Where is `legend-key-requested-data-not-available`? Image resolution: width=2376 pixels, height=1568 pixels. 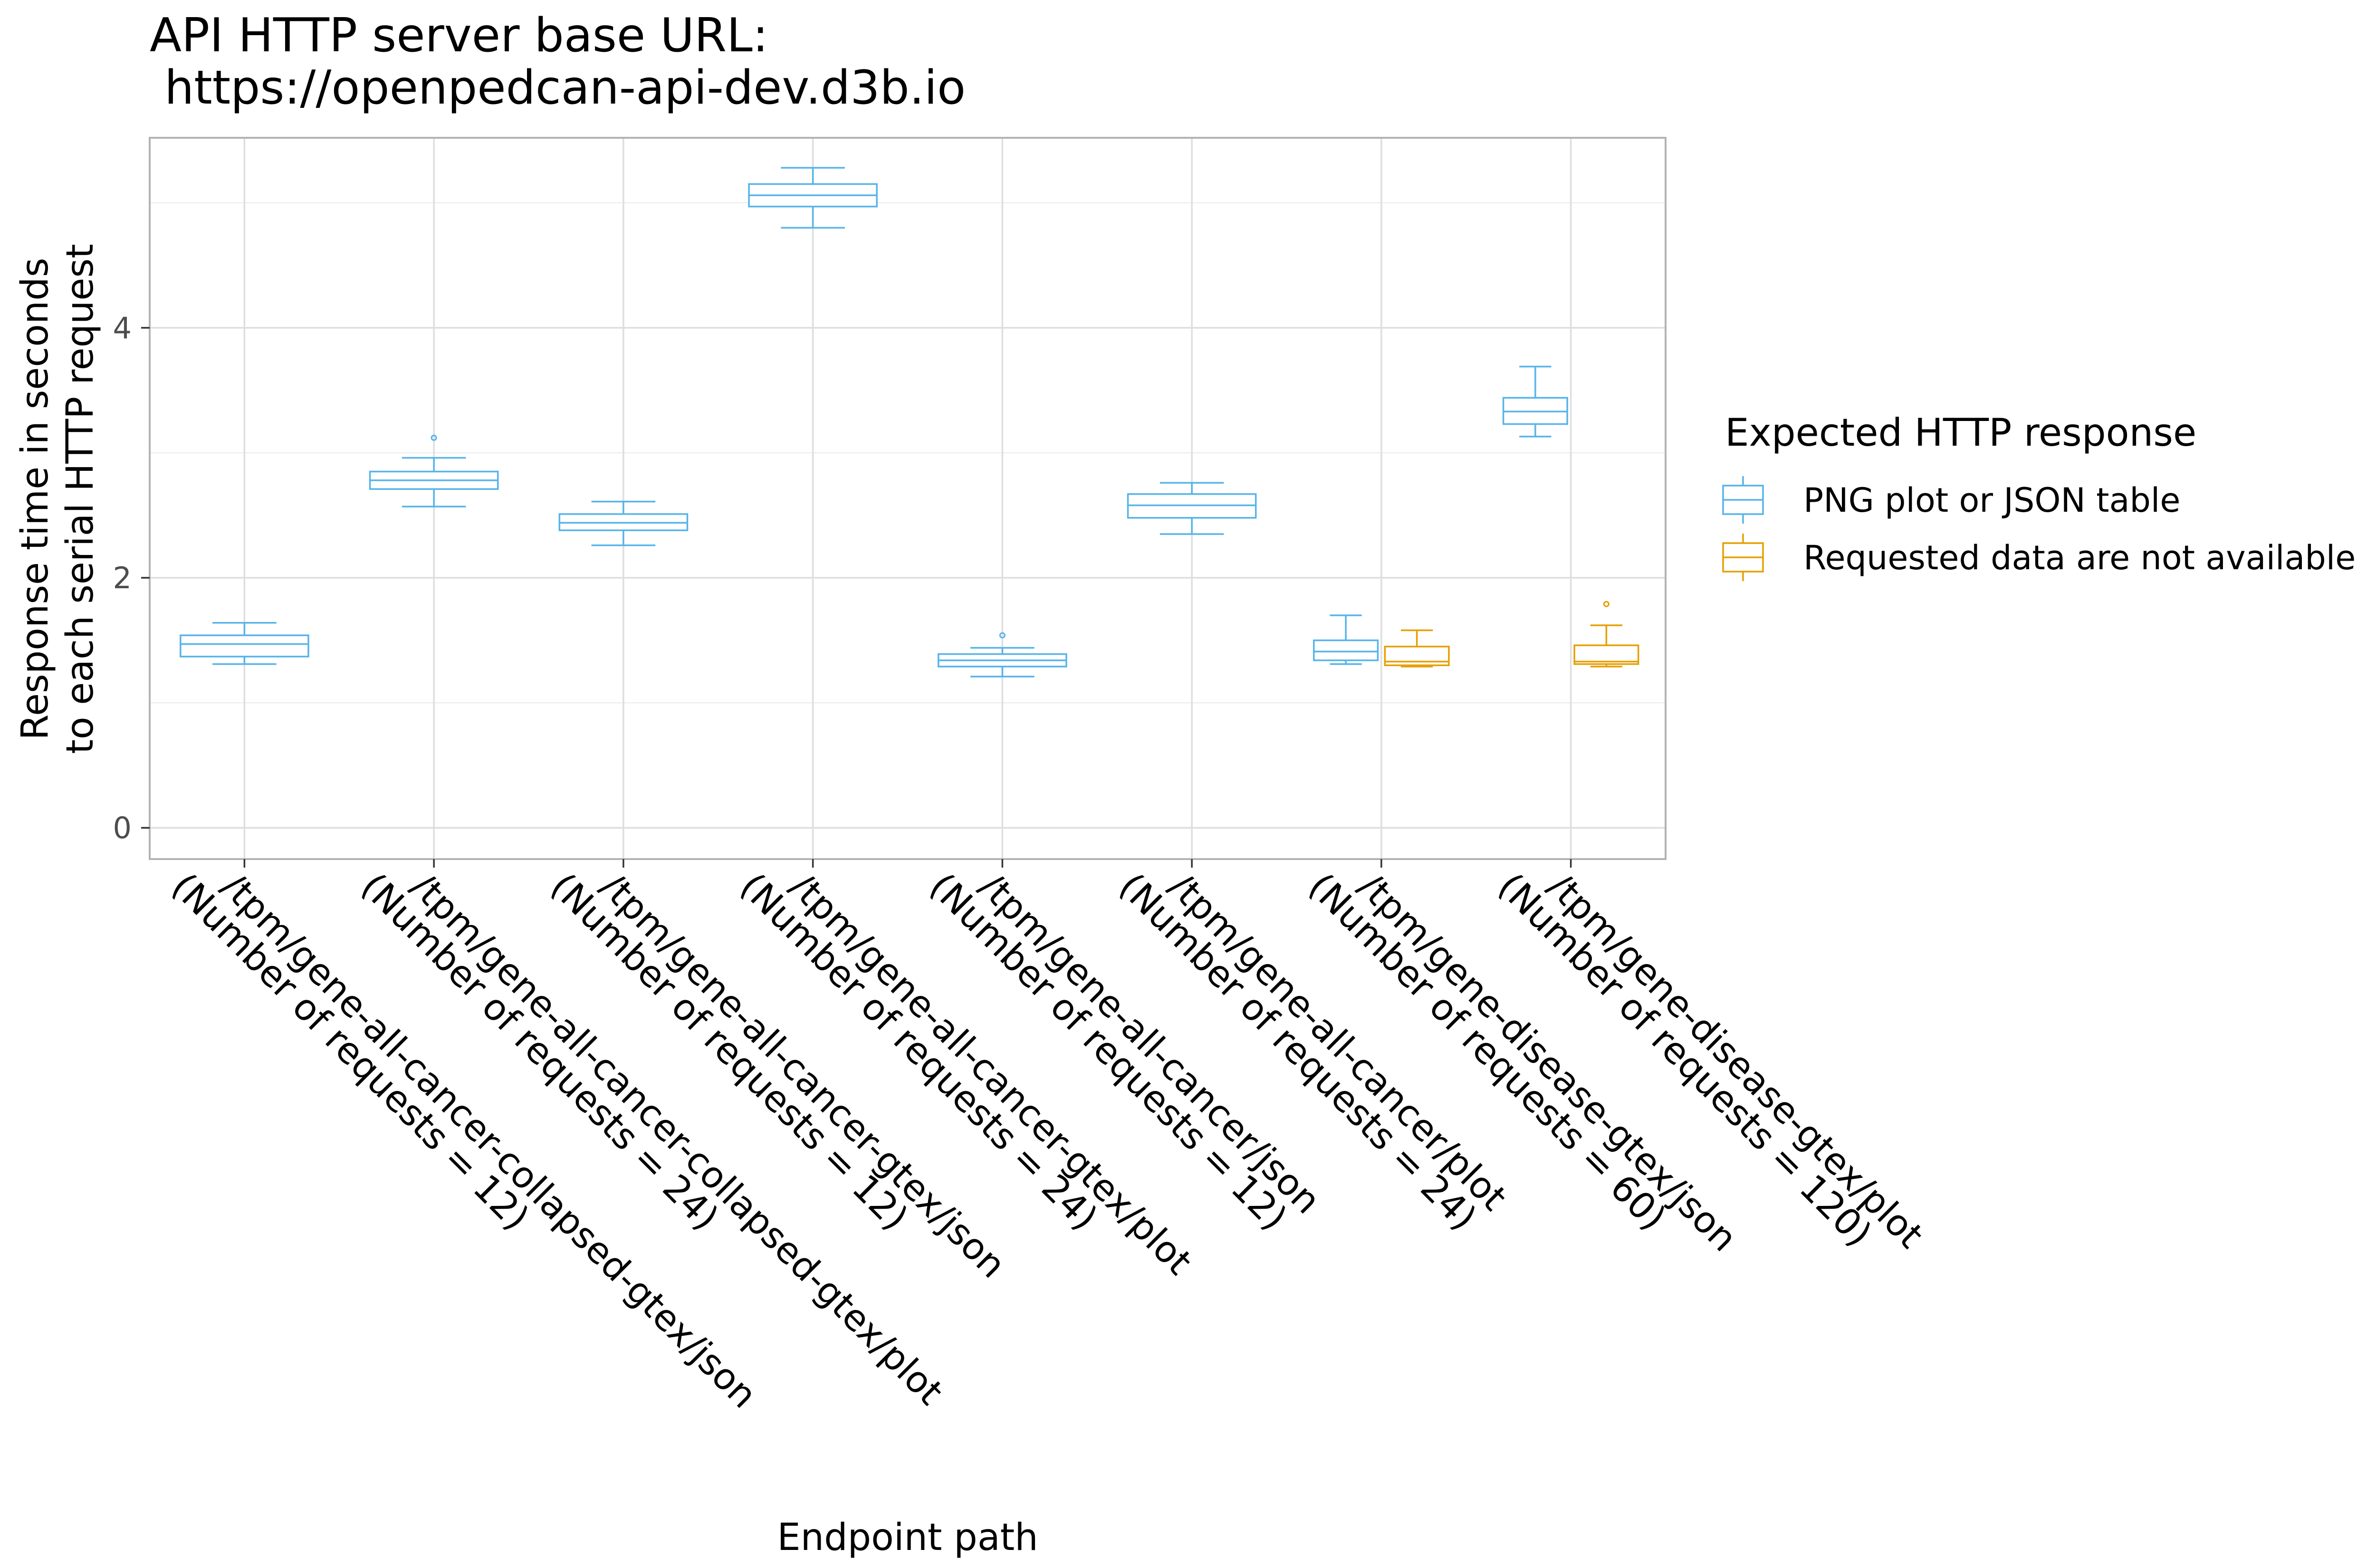 legend-key-requested-data-not-available is located at coordinates (1743, 558).